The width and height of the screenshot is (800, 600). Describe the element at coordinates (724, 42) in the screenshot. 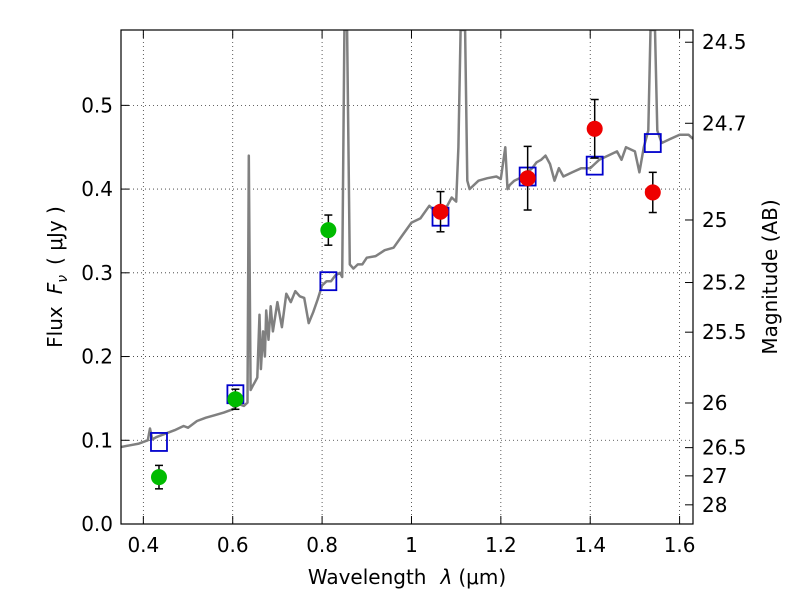

I see `y2-tick-label: 24.5` at that location.